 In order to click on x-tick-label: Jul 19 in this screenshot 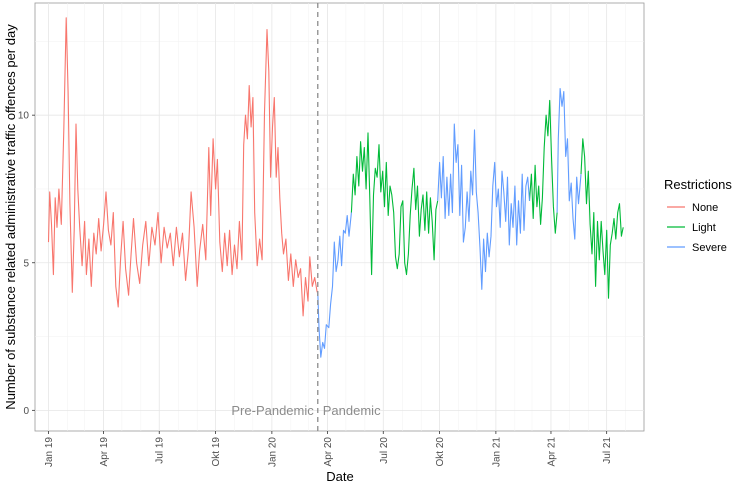, I will do `click(160, 450)`.